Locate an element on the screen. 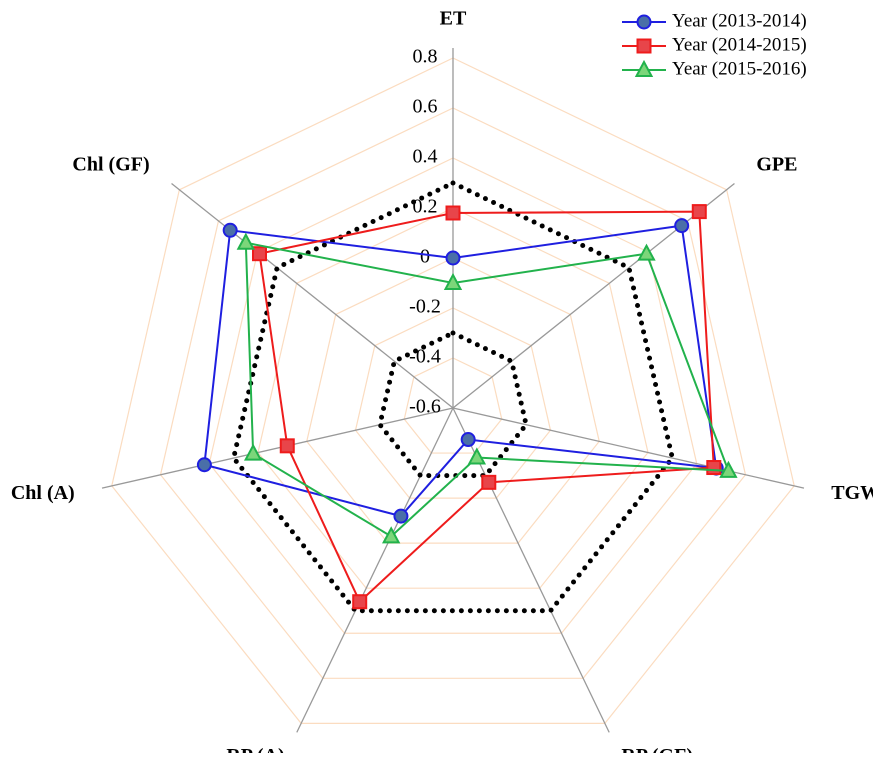  legend-text: Year (2014-2015) is located at coordinates (739, 44).